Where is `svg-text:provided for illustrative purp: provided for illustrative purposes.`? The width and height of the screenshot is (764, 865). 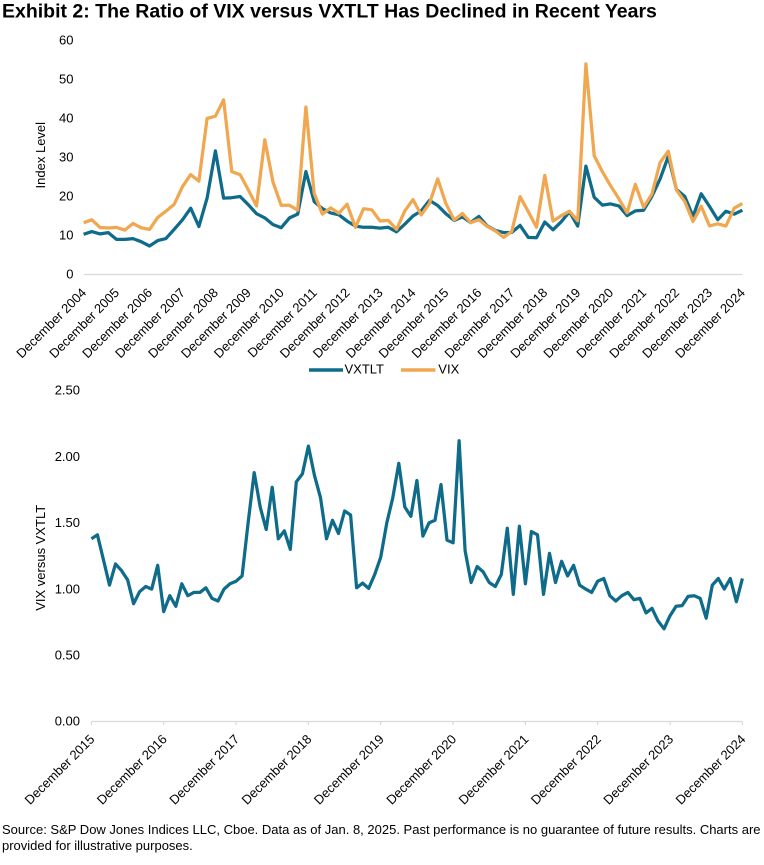 svg-text:provided for illustrative purp: provided for illustrative purposes. is located at coordinates (97, 845).